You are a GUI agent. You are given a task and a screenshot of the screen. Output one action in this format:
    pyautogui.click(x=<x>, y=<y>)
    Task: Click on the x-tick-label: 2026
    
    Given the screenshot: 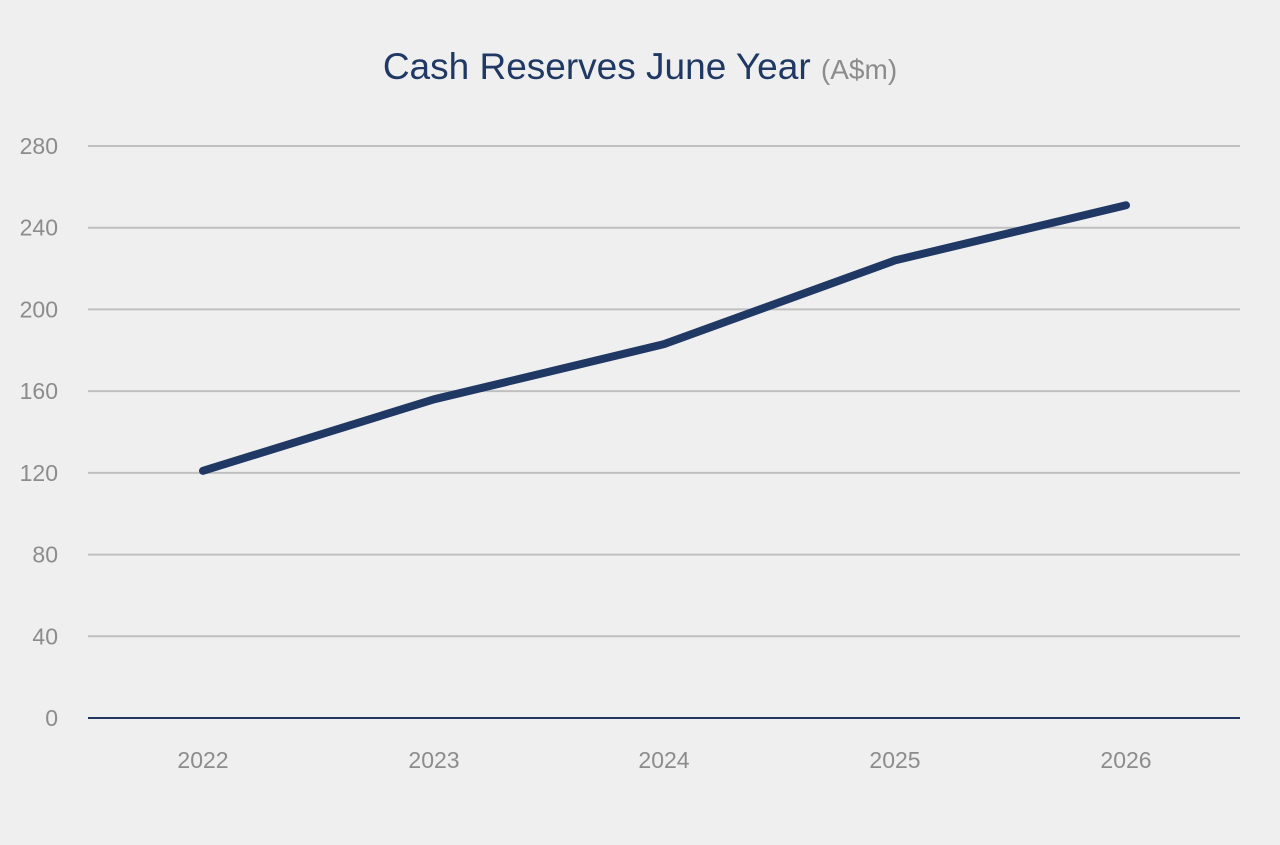 What is the action you would take?
    pyautogui.click(x=1125, y=760)
    